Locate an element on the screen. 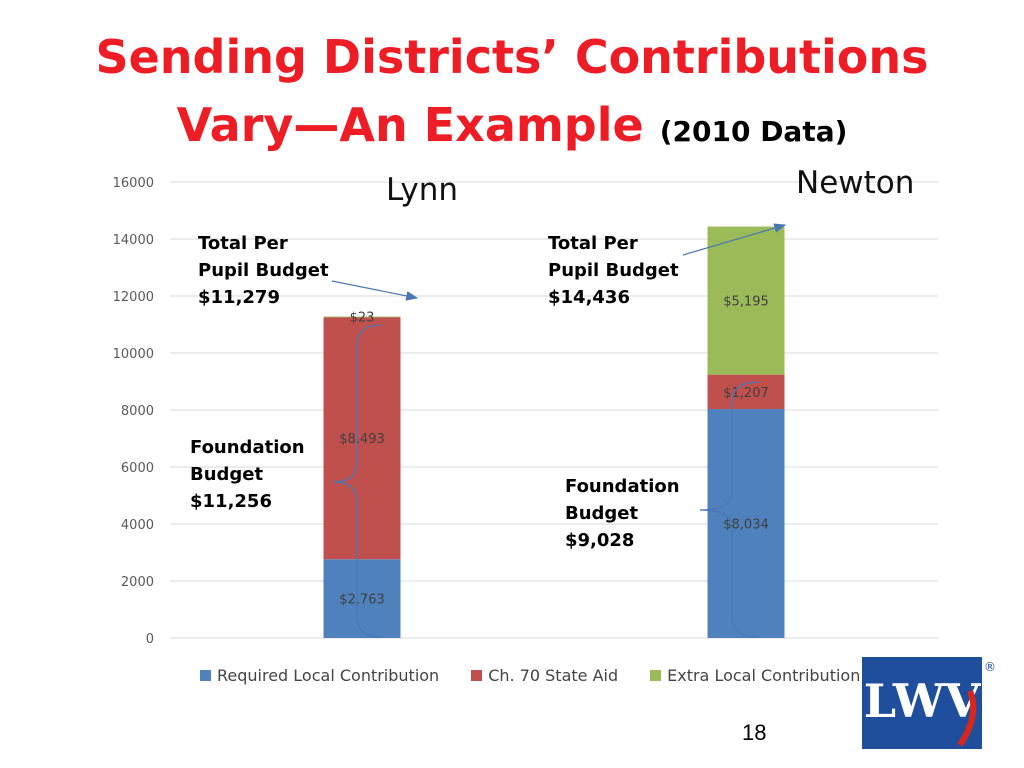 The height and width of the screenshot is (768, 1024). bar-data-label: $2,763 is located at coordinates (362, 600).